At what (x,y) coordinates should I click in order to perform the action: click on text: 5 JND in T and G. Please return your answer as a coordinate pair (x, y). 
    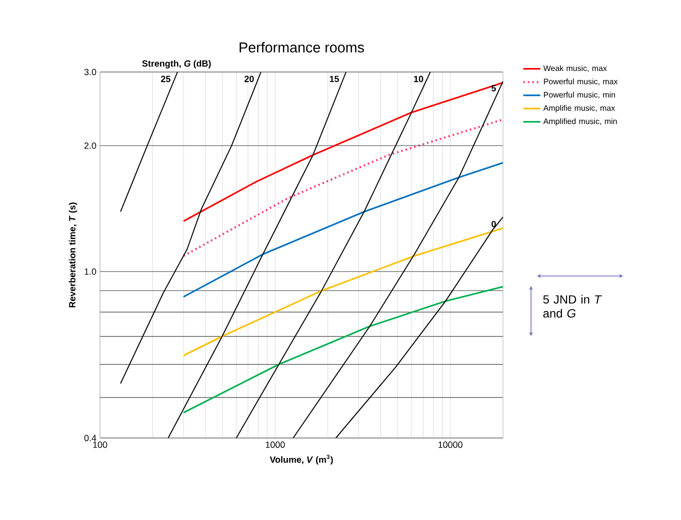
    Looking at the image, I should click on (572, 306).